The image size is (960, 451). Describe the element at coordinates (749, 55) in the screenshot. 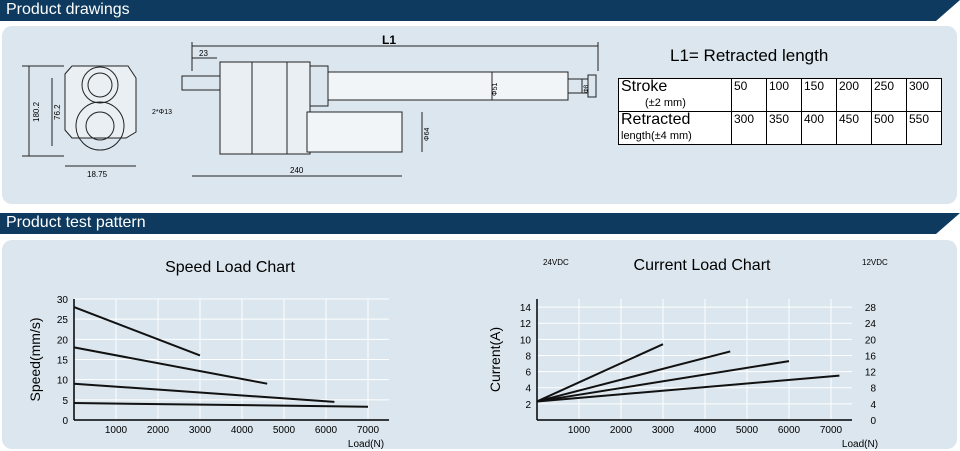

I see `formula-text: L1= Retracted length` at that location.